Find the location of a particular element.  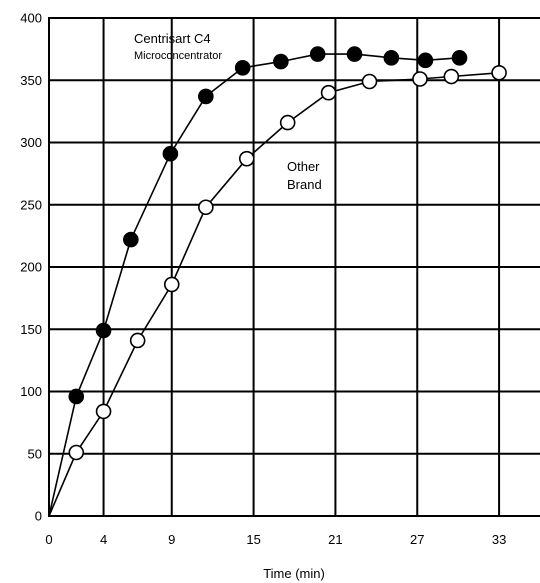

y-axis-tick-labels: 0 50 100 150 200 250 300 350 400 is located at coordinates (31, 267).